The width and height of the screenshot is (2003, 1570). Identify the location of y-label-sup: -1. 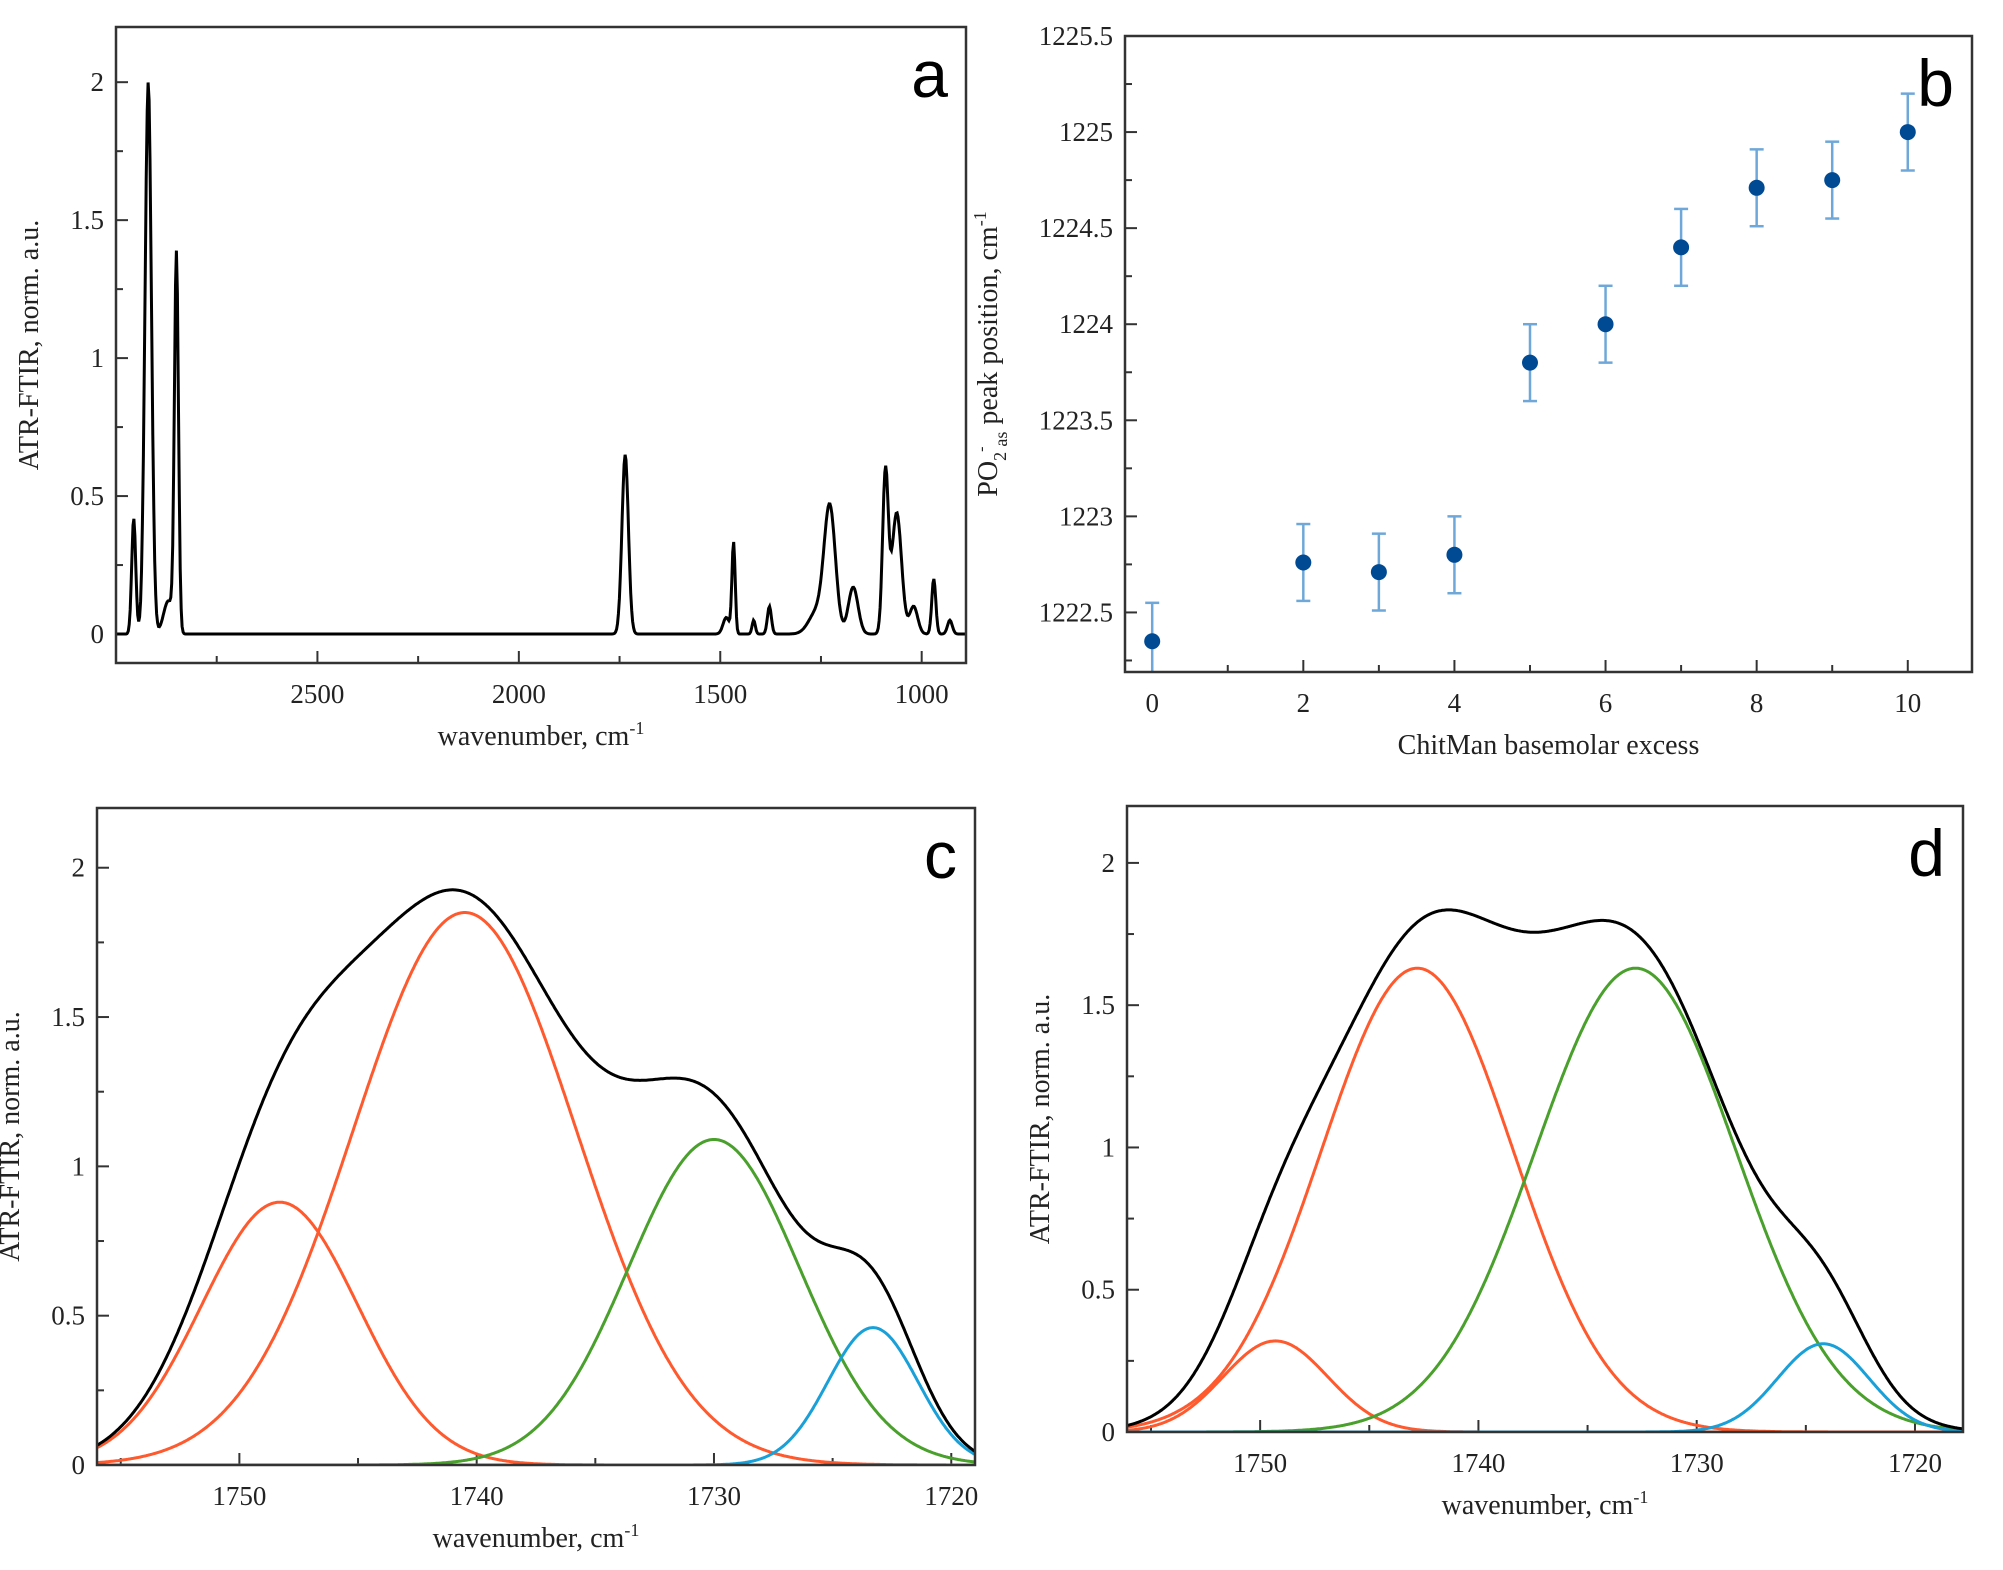
(980, 218).